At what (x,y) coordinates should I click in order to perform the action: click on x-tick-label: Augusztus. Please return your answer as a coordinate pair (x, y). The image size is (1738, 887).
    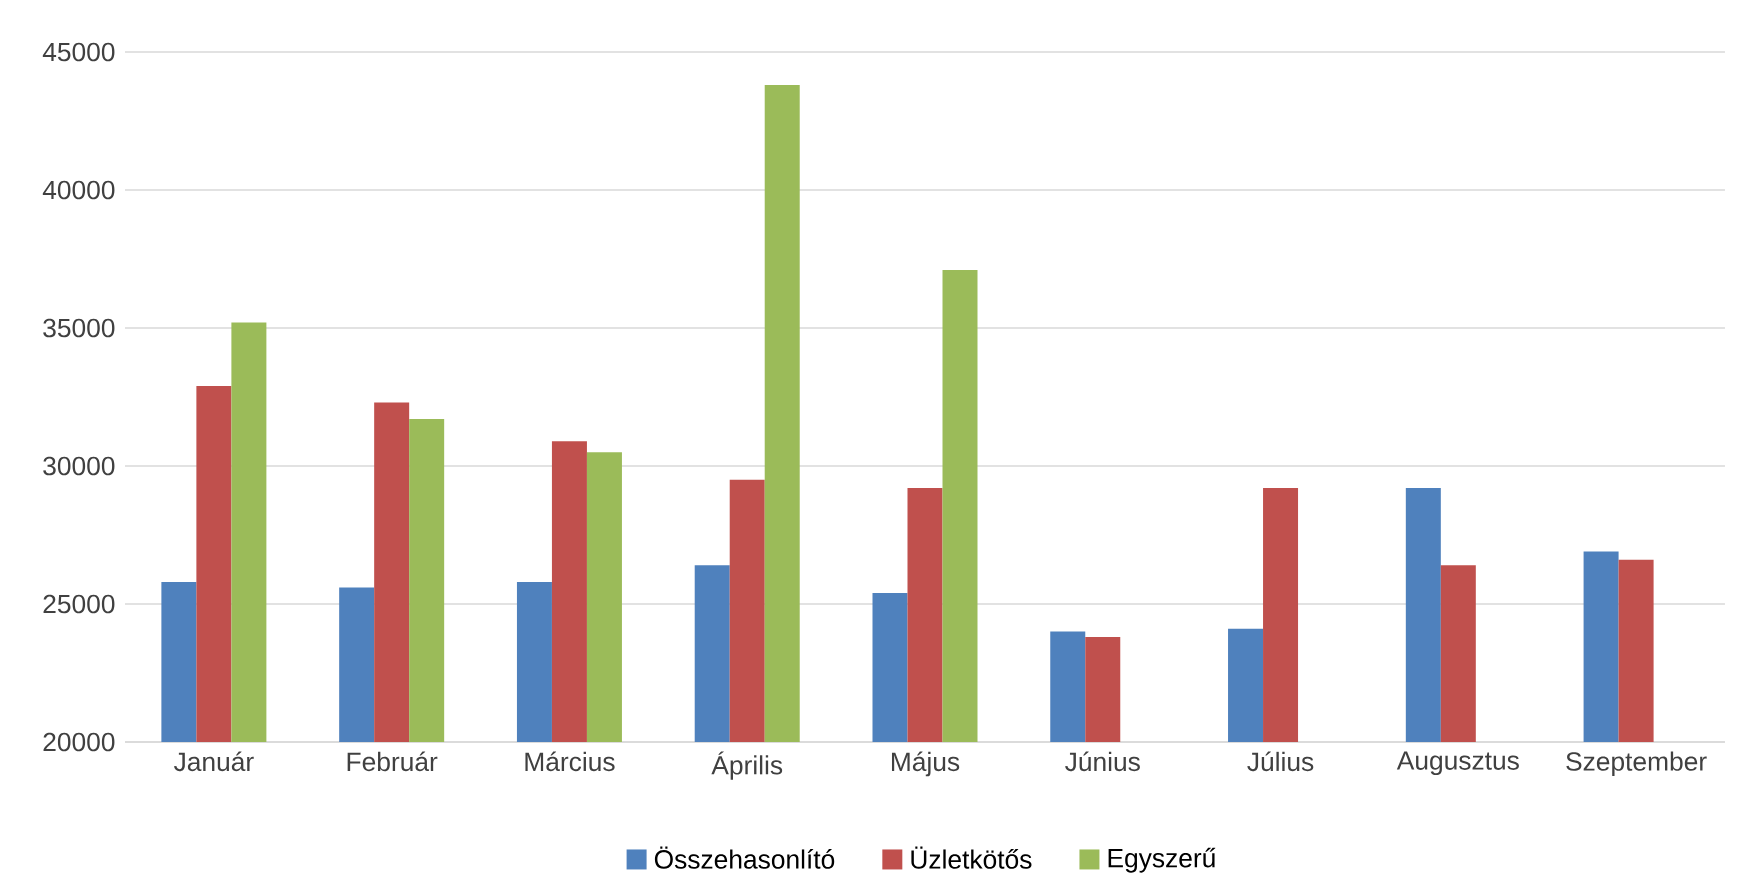
    Looking at the image, I should click on (1457, 763).